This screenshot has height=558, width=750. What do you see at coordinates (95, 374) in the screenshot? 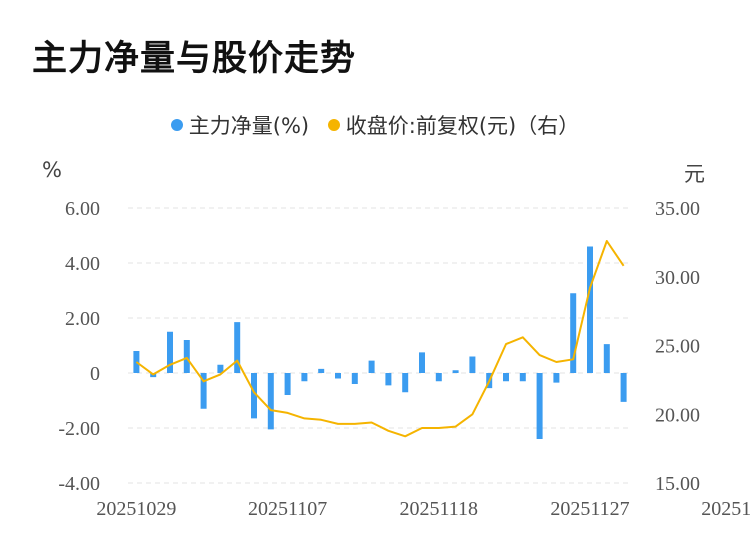
I see `left-tick-label: 0` at bounding box center [95, 374].